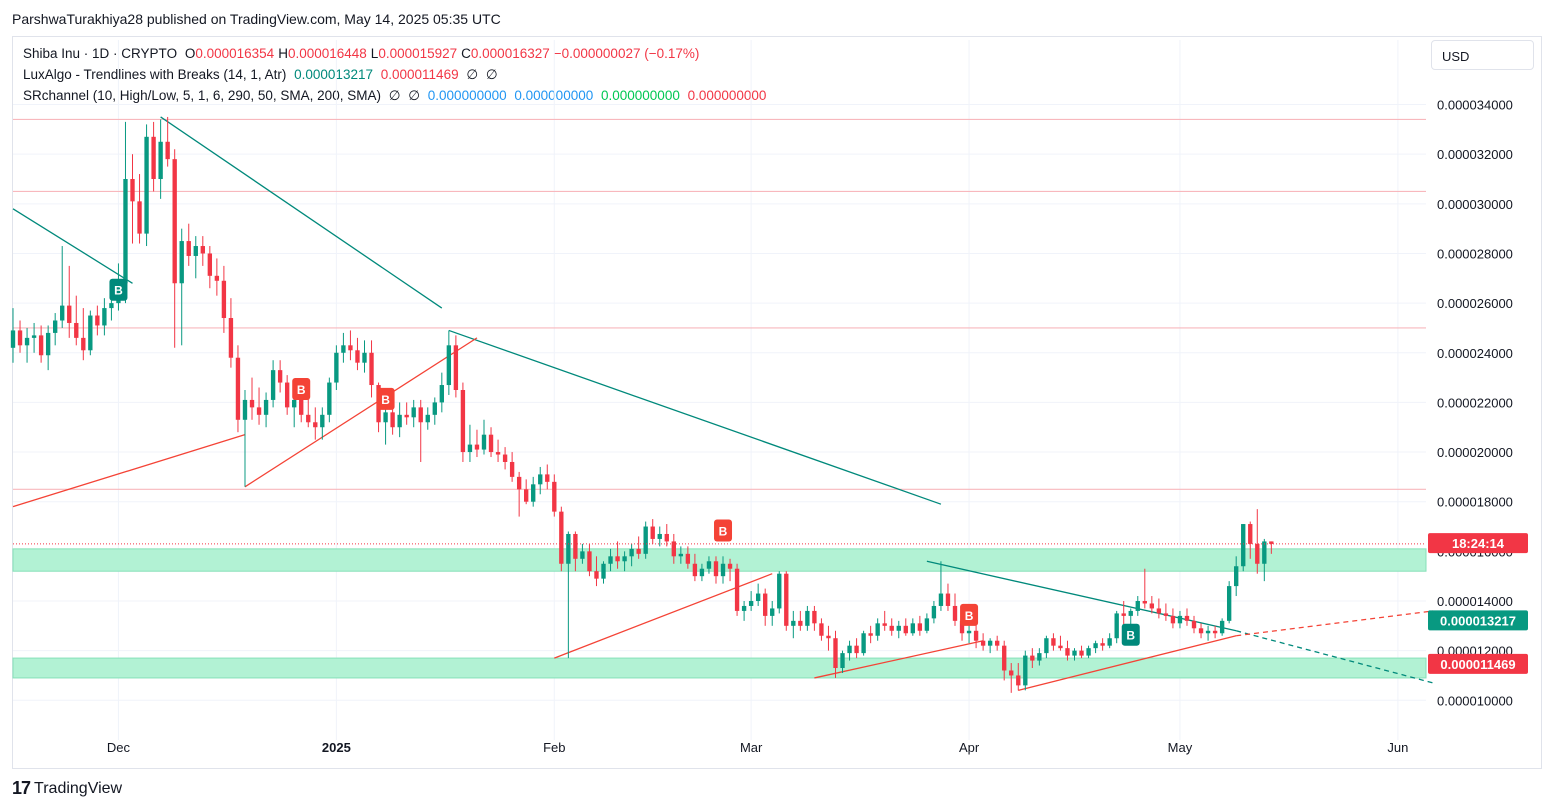 This screenshot has width=1554, height=810. What do you see at coordinates (472, 74) in the screenshot?
I see `luxalgo-value-3: ∅` at bounding box center [472, 74].